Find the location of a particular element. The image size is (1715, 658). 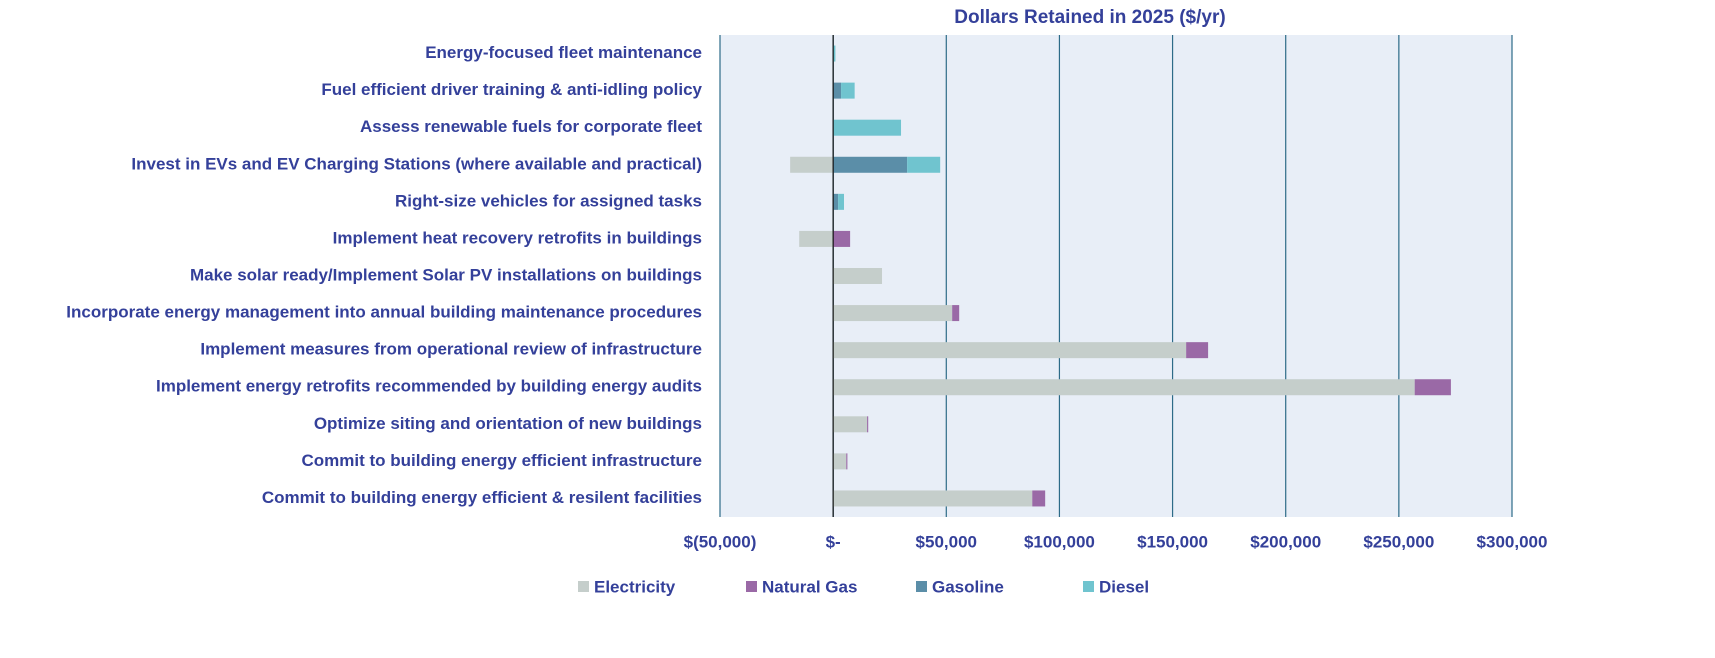

x-tick-label: $(50,000) is located at coordinates (720, 541).